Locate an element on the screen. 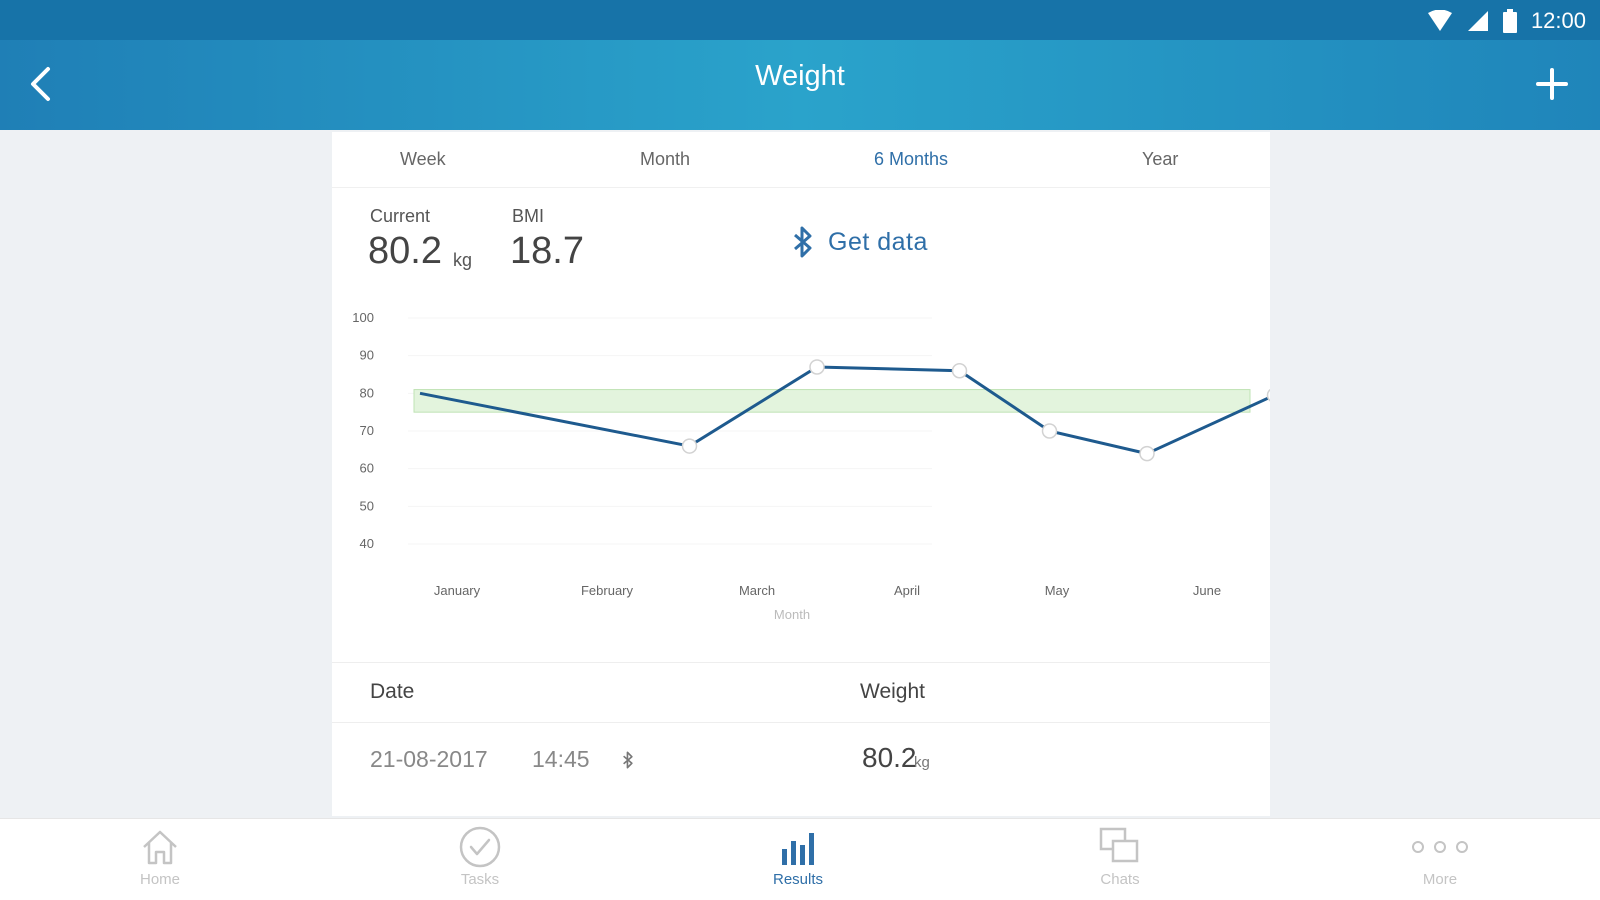 This screenshot has width=1600, height=900. tab-6-months: 6 Months is located at coordinates (911, 159).